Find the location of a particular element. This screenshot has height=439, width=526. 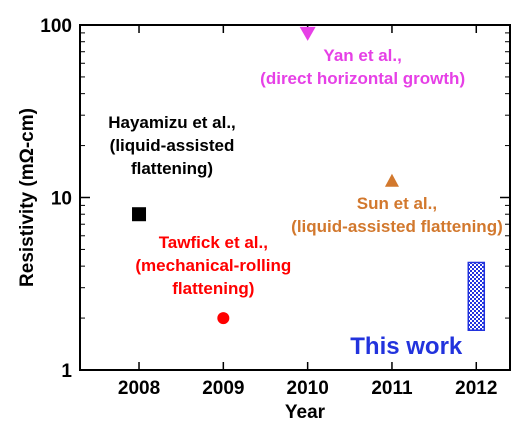

this-work-label: This work is located at coordinates (406, 346).